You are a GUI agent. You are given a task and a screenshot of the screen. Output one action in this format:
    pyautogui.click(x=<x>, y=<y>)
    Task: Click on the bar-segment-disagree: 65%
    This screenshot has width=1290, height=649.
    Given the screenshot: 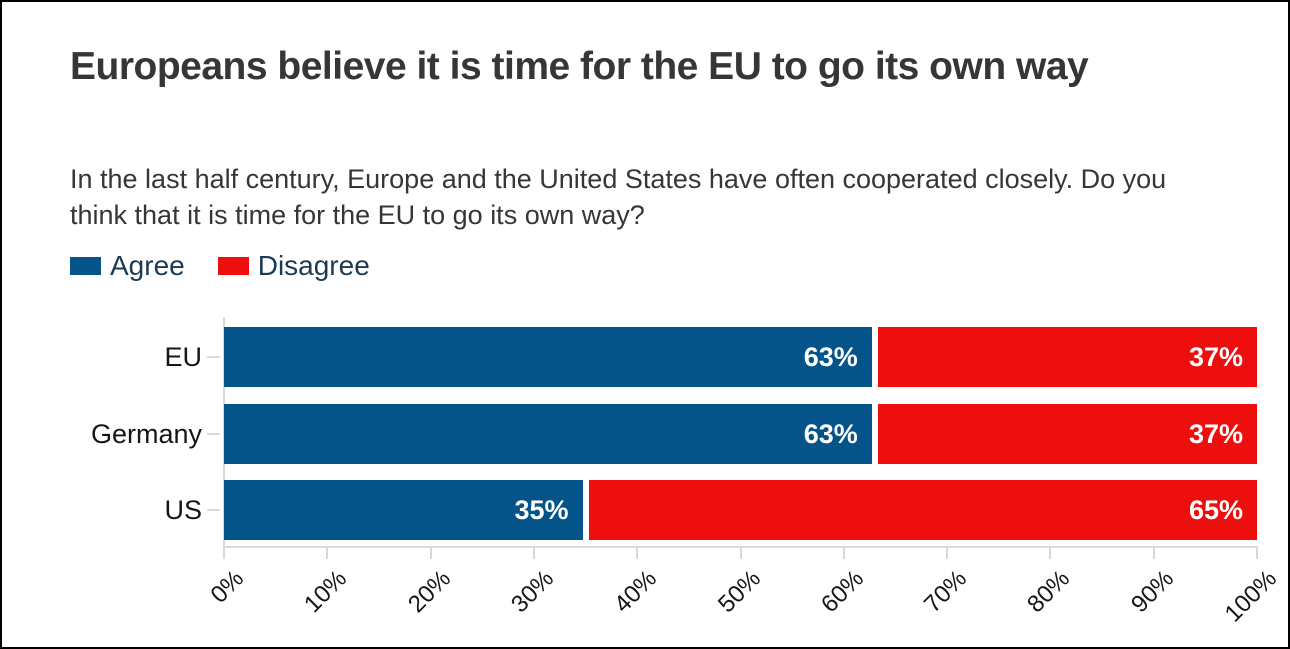 What is the action you would take?
    pyautogui.click(x=922, y=510)
    